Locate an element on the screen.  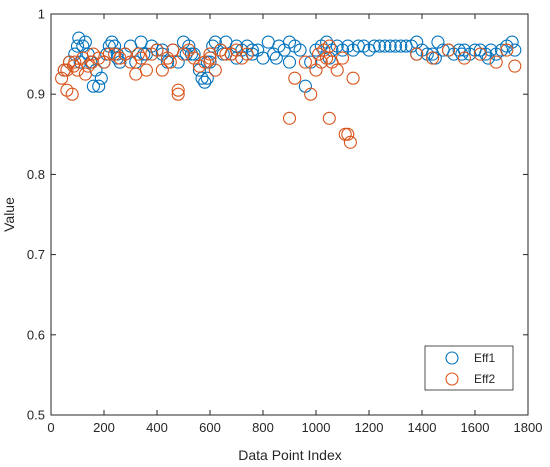
x-tick-label: 800 is located at coordinates (263, 427).